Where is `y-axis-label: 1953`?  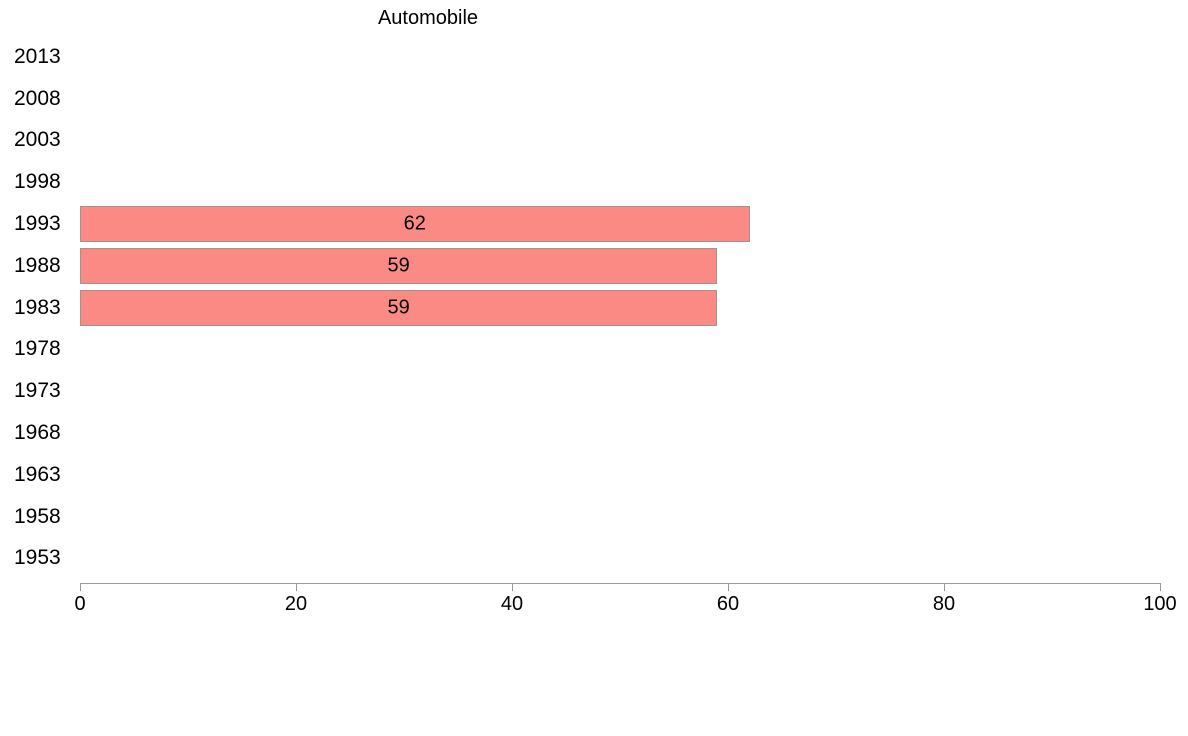
y-axis-label: 1953 is located at coordinates (37, 558).